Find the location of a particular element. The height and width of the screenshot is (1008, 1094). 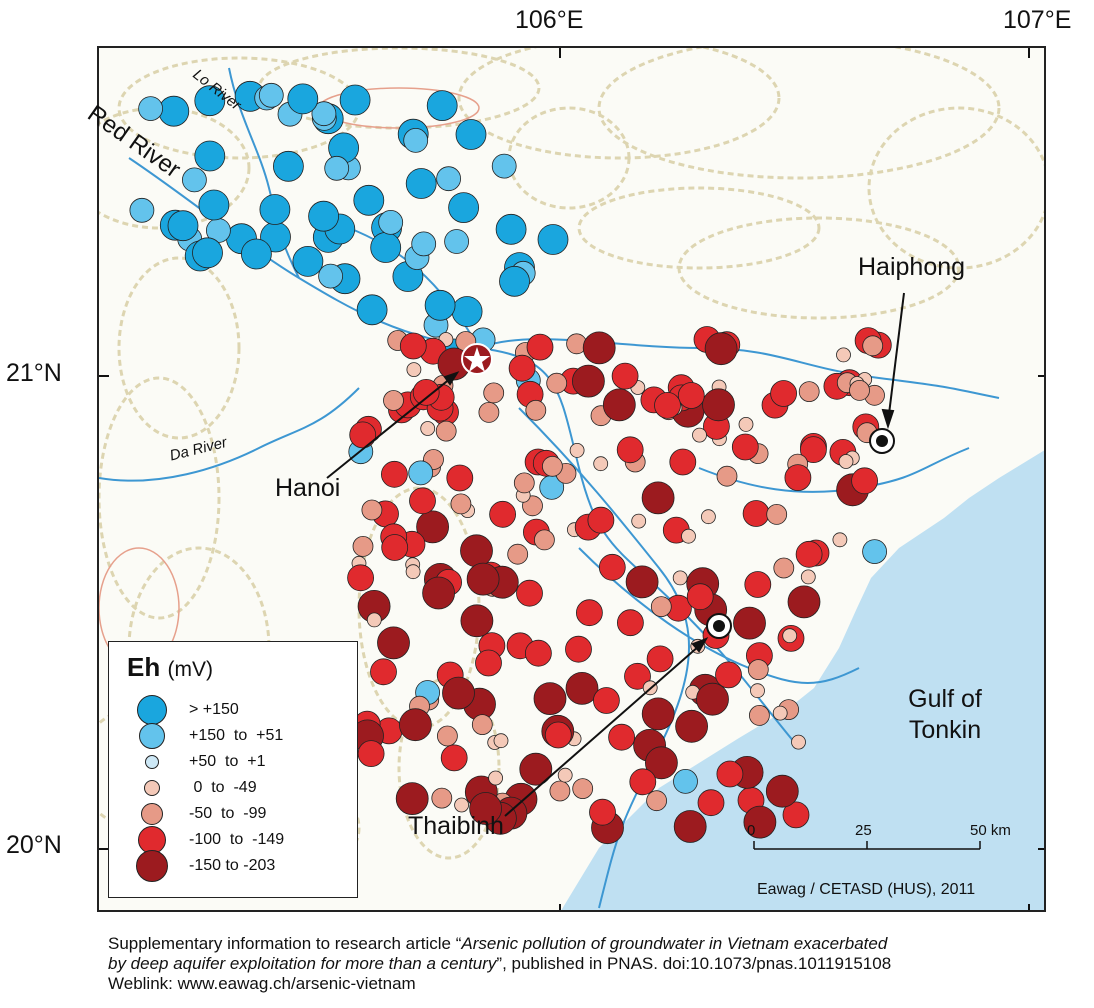

lat-label-20: 20°N is located at coordinates (34, 845).